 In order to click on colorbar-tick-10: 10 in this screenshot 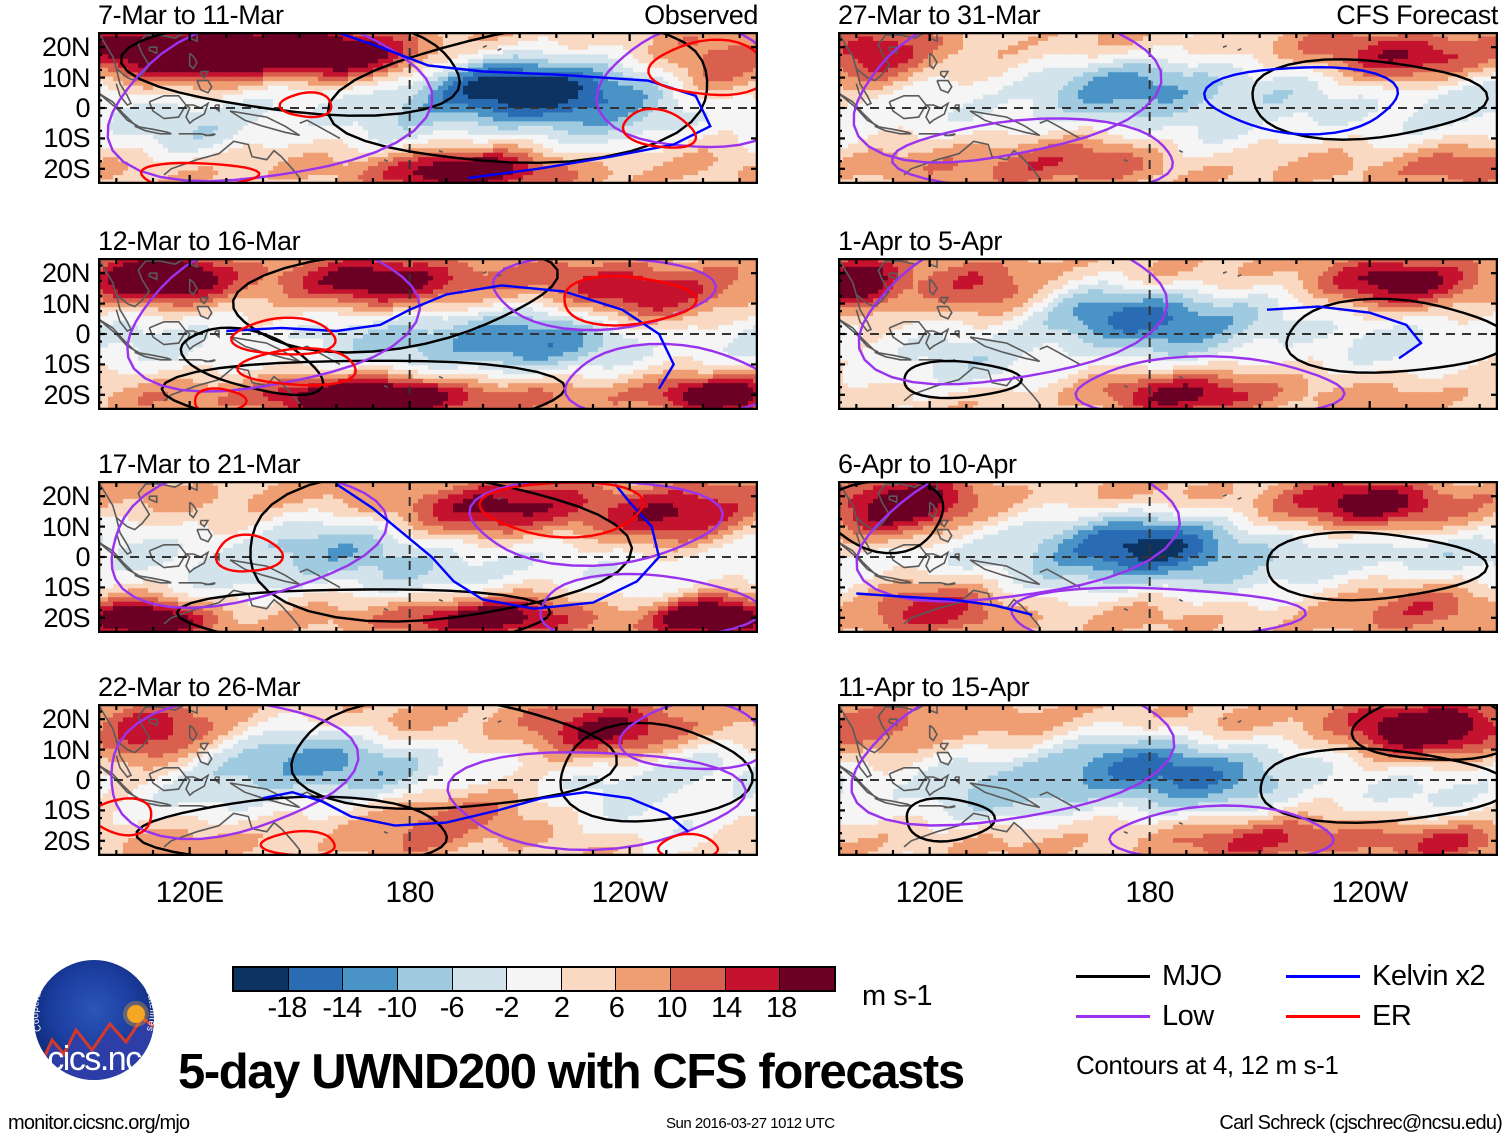, I will do `click(671, 1008)`.